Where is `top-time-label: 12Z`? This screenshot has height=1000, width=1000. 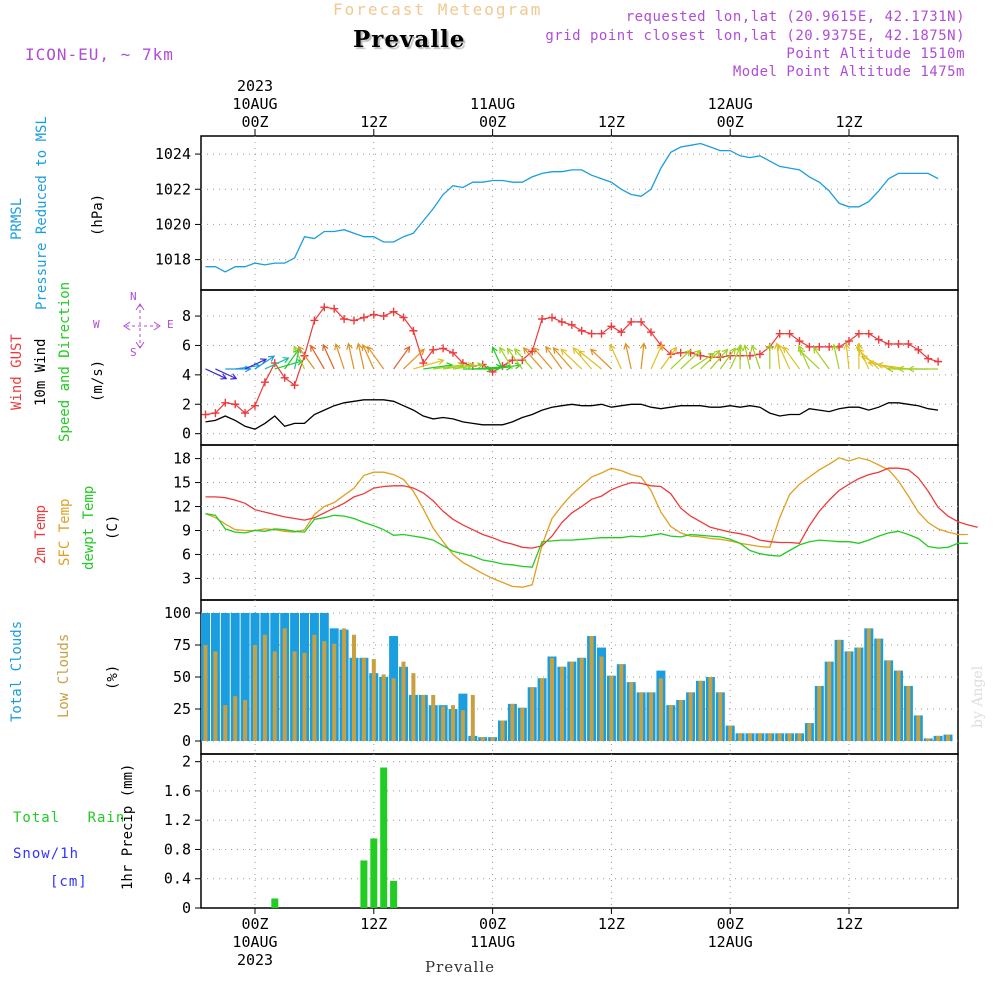 top-time-label: 12Z is located at coordinates (611, 122).